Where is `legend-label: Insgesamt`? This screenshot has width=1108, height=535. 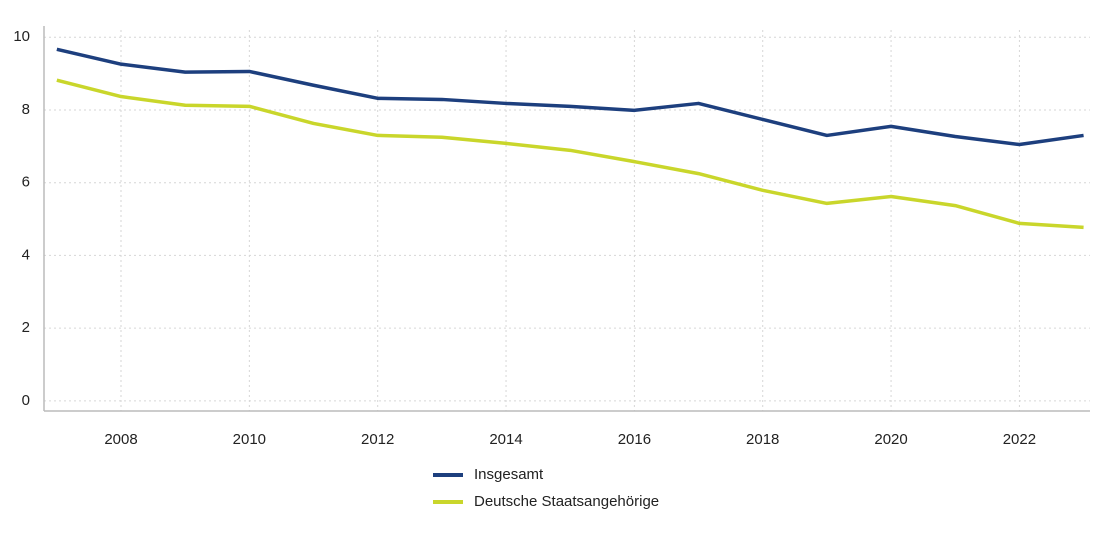
legend-label: Insgesamt is located at coordinates (509, 474).